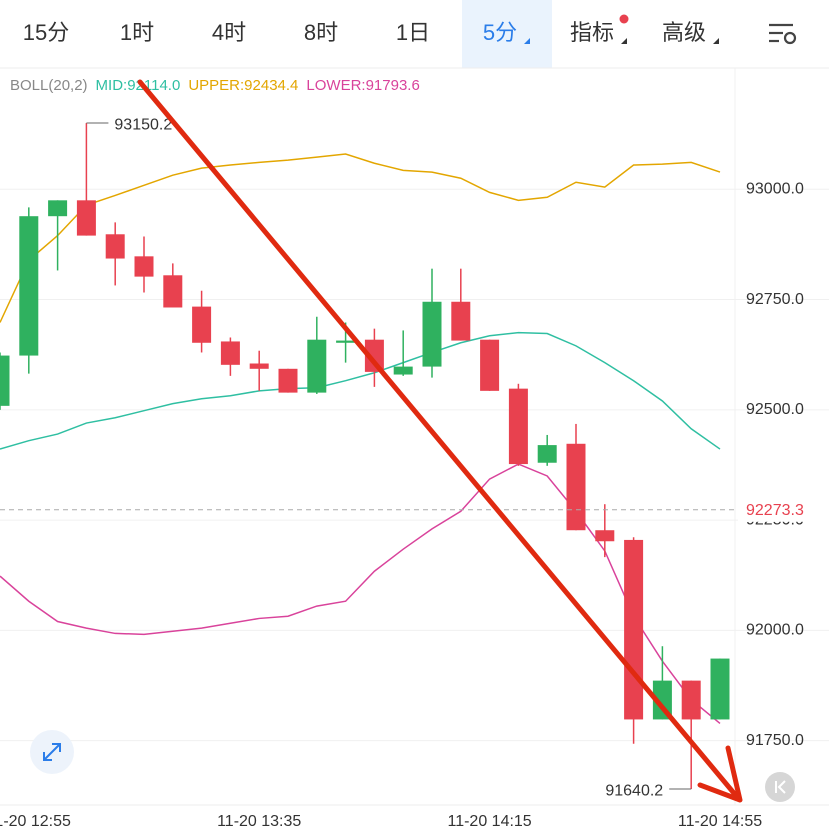 This screenshot has height=839, width=829. I want to click on tab: 指标, so click(592, 32).